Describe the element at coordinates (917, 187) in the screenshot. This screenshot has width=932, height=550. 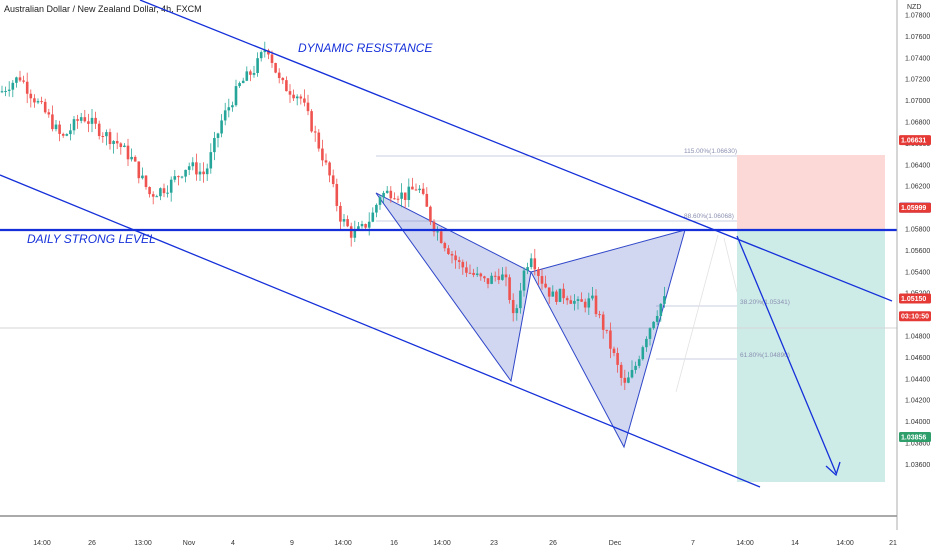
I see `price-tick-label: 1.06200` at that location.